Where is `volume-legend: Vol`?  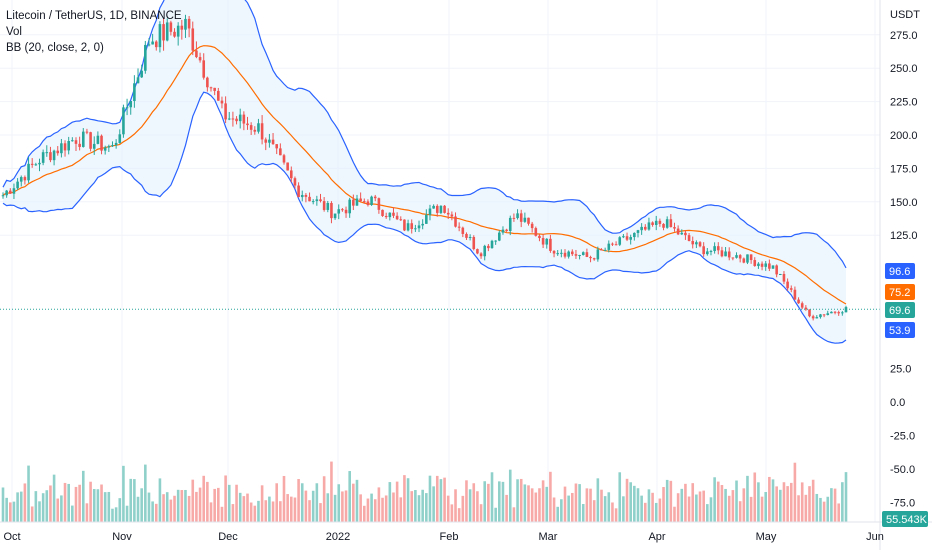 volume-legend: Vol is located at coordinates (14, 32).